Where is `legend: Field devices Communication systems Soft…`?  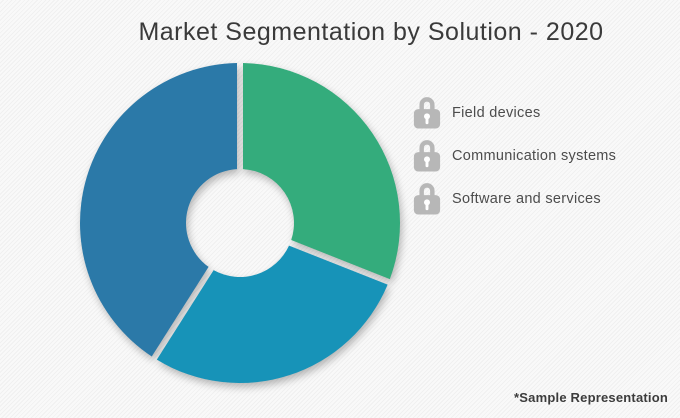
legend: Field devices Communication systems Soft… is located at coordinates (514, 160).